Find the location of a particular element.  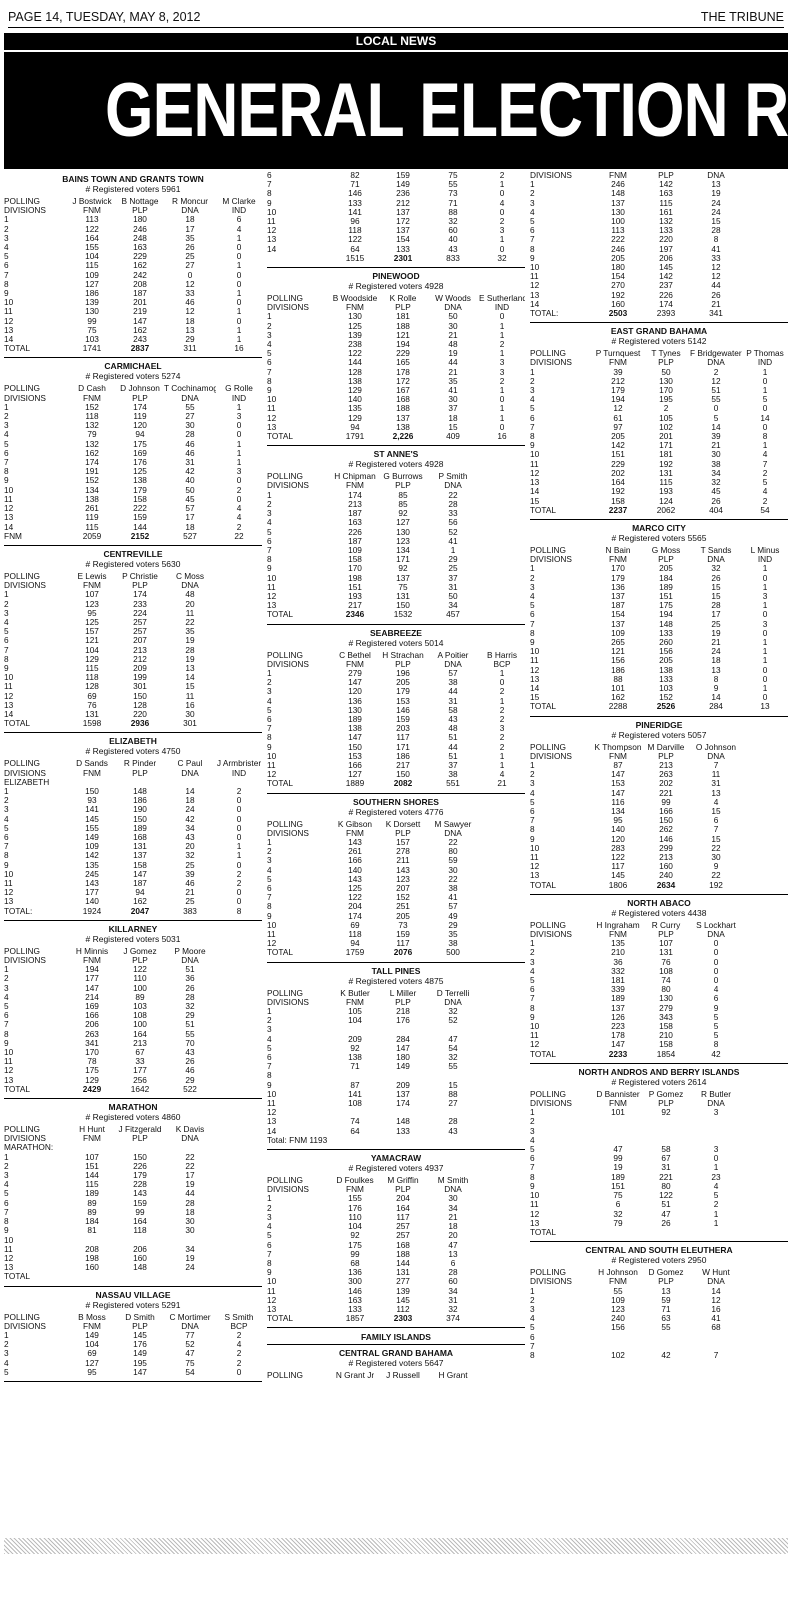

division-row-cell: 301 is located at coordinates (140, 687).